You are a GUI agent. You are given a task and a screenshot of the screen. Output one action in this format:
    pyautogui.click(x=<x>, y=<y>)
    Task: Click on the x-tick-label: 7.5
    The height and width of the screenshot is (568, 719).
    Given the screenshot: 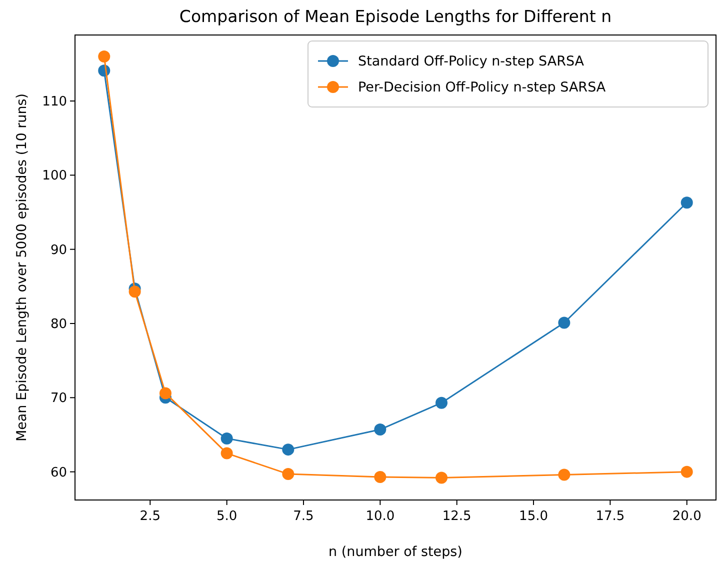 What is the action you would take?
    pyautogui.click(x=303, y=516)
    